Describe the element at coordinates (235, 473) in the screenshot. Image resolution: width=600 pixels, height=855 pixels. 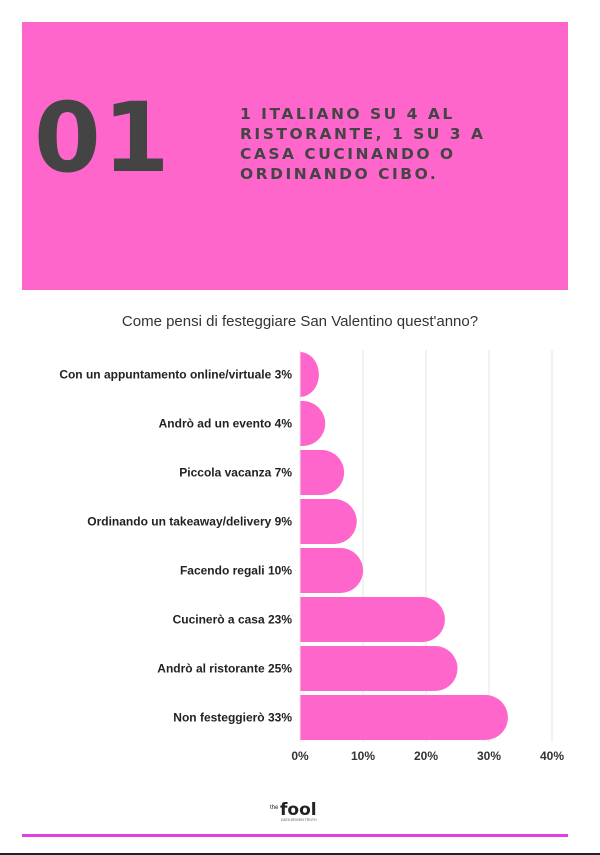
I see `category-label: Piccola vacanza 7%` at that location.